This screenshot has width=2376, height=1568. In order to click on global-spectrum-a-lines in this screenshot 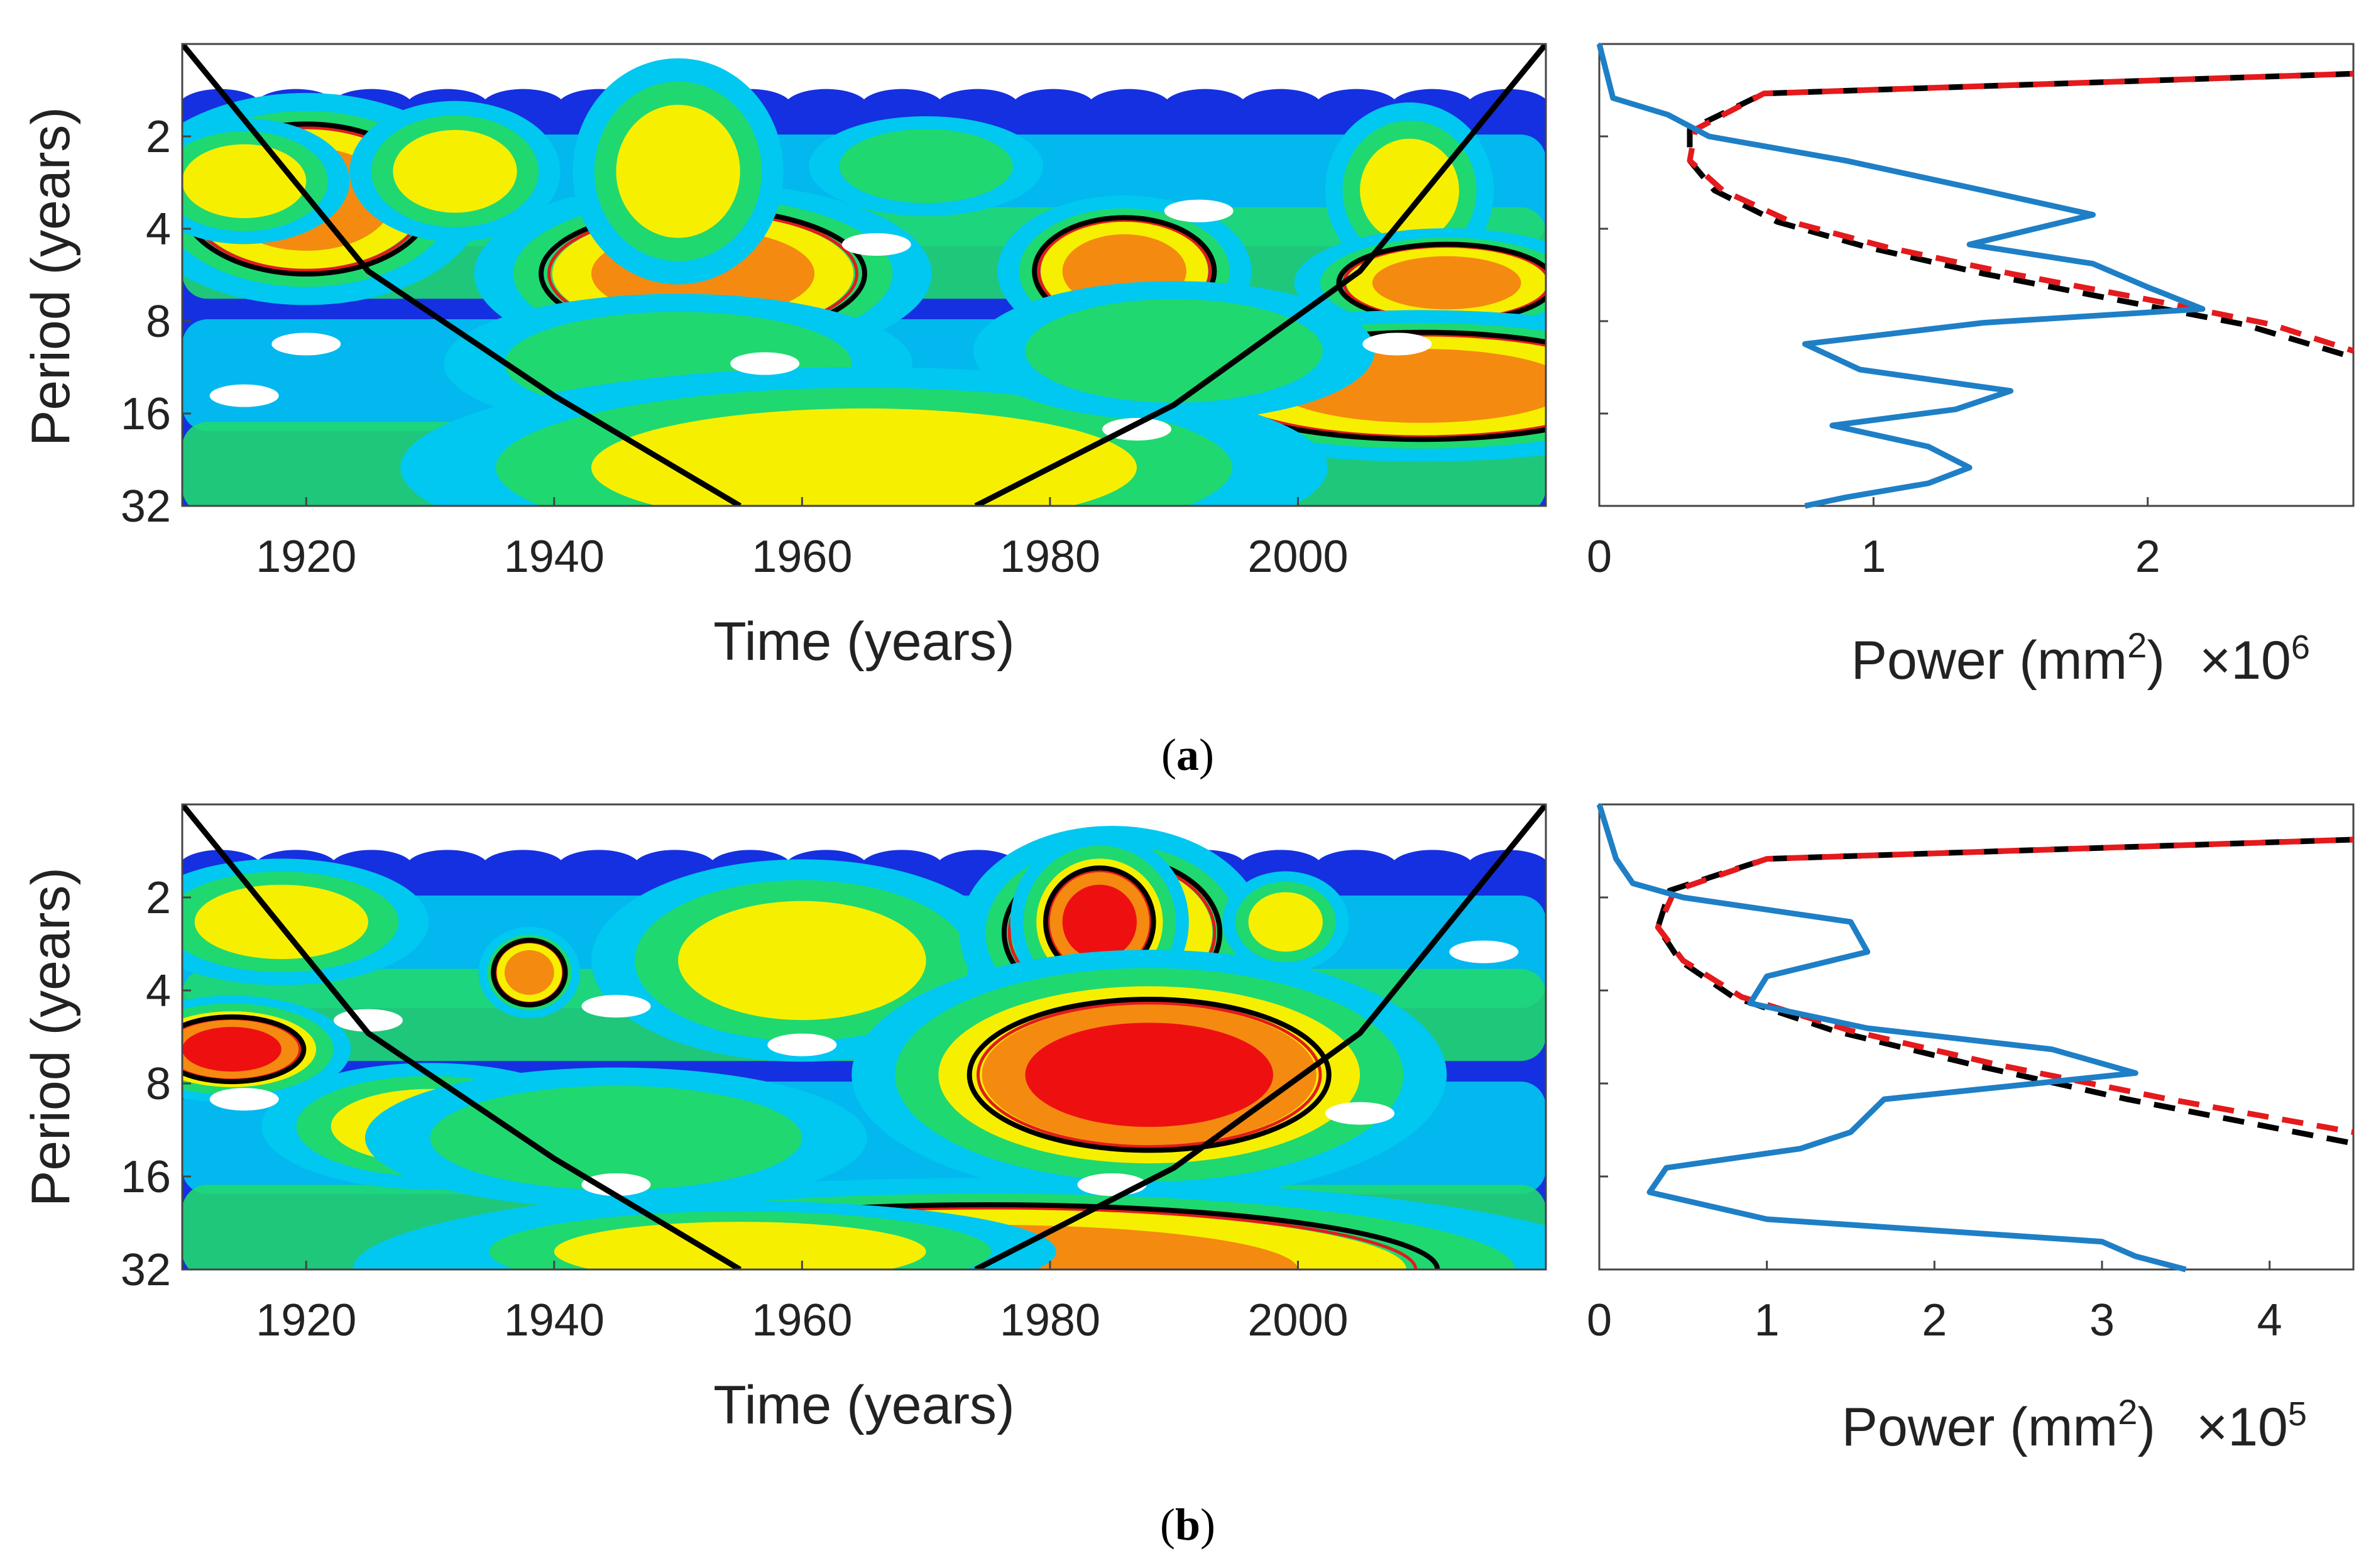, I will do `click(1975, 276)`.